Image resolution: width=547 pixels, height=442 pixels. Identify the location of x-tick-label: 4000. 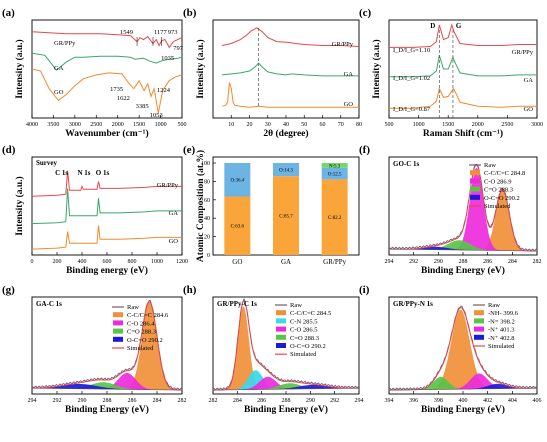
(32, 125).